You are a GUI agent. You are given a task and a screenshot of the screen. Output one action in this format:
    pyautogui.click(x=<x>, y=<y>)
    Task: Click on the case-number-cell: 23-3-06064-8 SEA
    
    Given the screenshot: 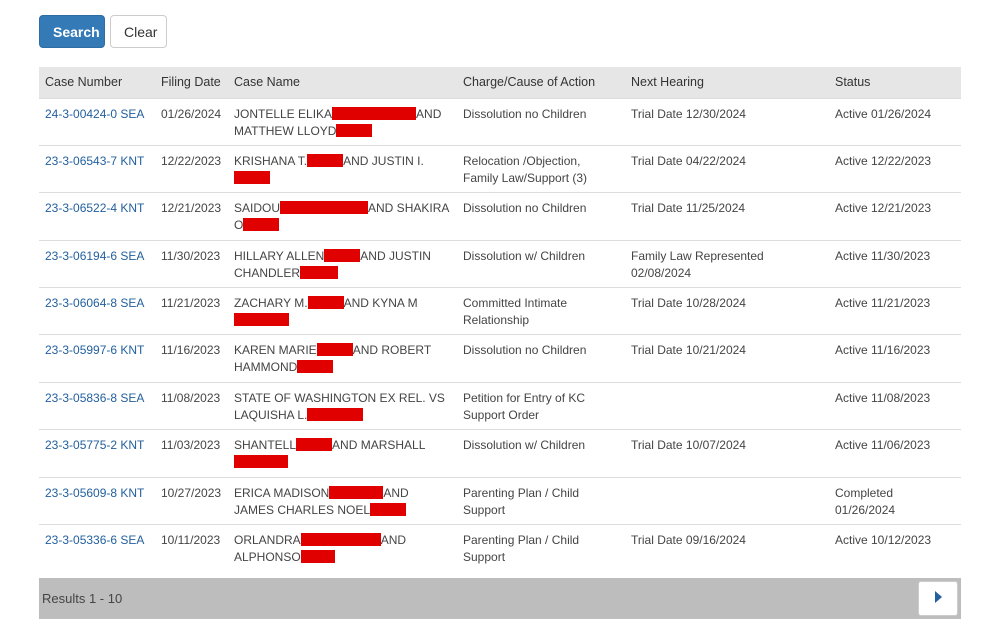 What is the action you would take?
    pyautogui.click(x=97, y=311)
    